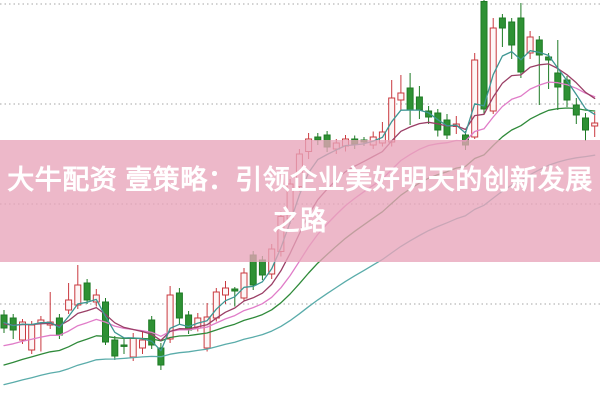 The width and height of the screenshot is (600, 401). What do you see at coordinates (300, 180) in the screenshot?
I see `page-title-line-1: 大牛配资 壹策略：引领企业美好明天的创新发展` at bounding box center [300, 180].